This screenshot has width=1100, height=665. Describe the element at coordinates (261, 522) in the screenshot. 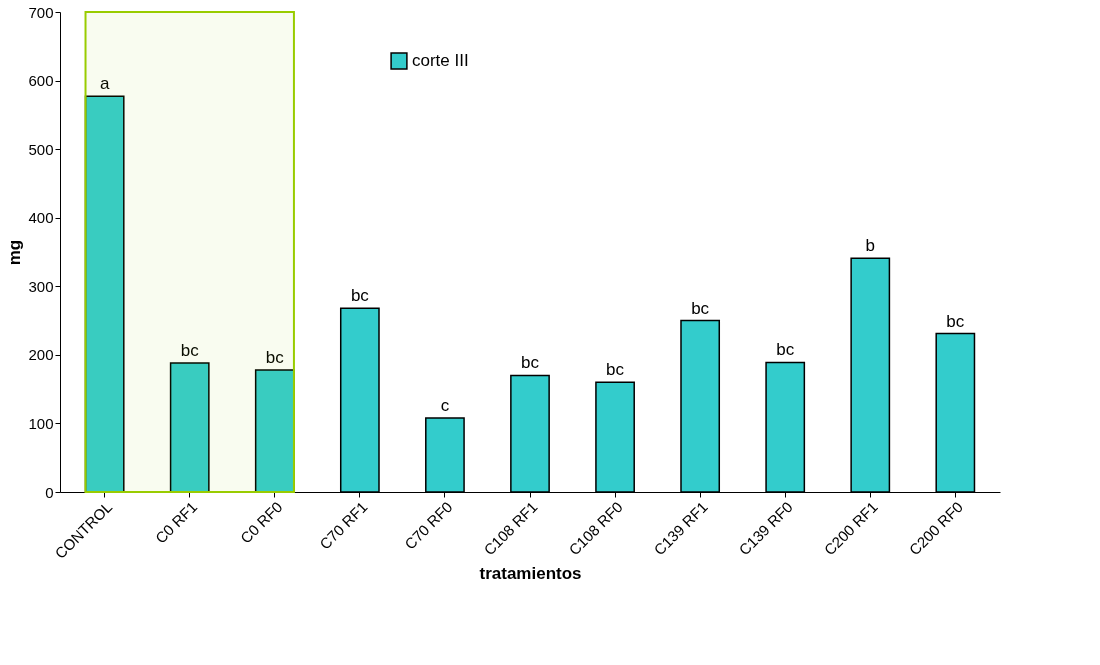

I see `x-tick-label: C0 RF0` at that location.